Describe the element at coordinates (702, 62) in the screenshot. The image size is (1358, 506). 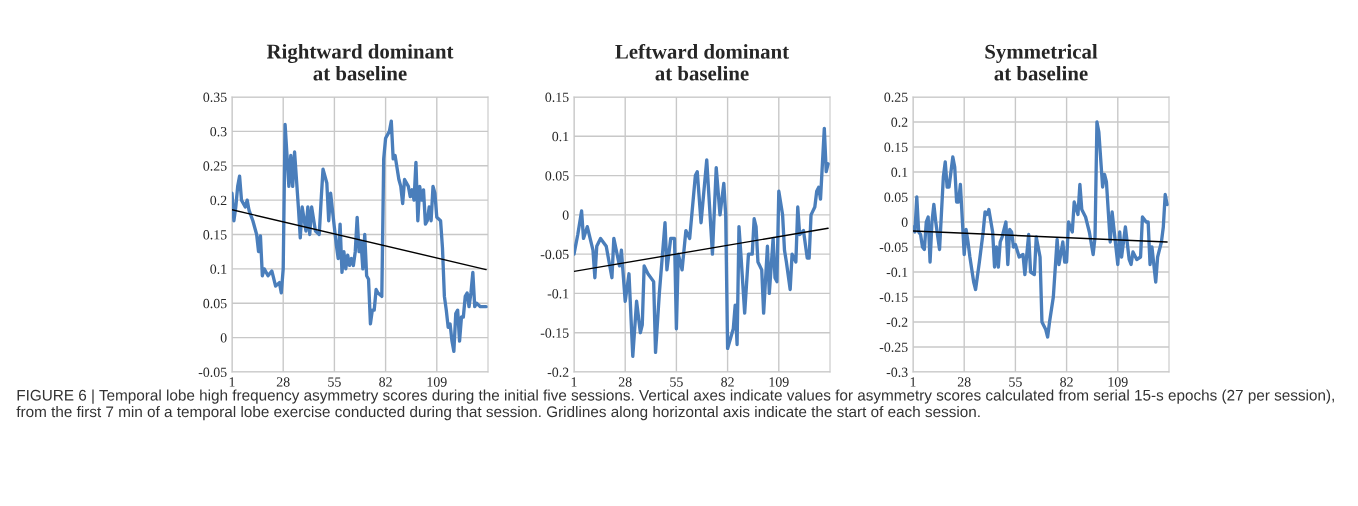
I see `chart-title: Leftward dominant at baseline` at that location.